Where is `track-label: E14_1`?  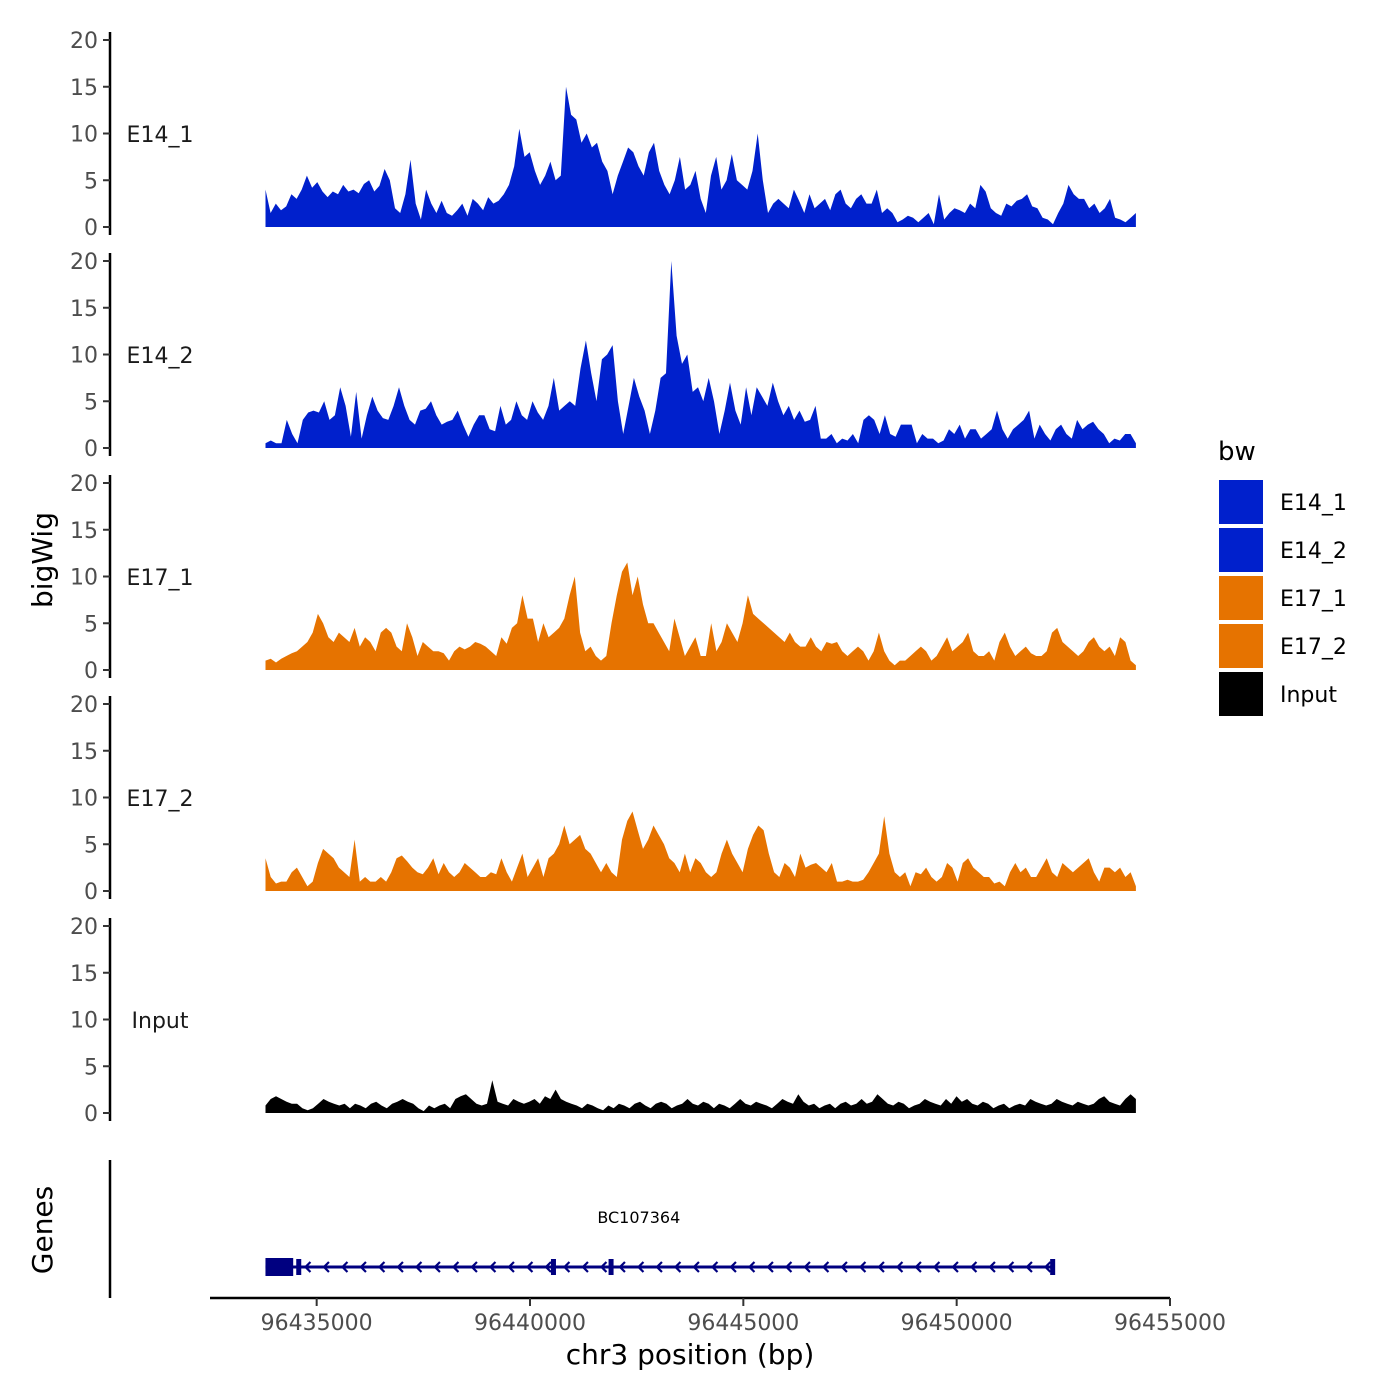 track-label: E14_1 is located at coordinates (160, 135).